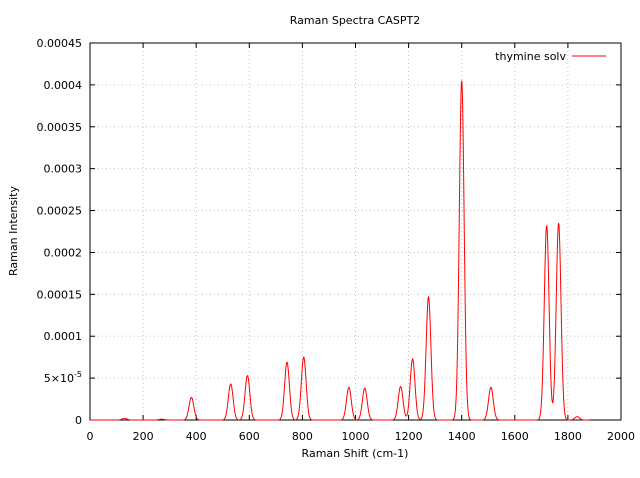  What do you see at coordinates (63, 252) in the screenshot?
I see `y-tick-label: 0.0002` at bounding box center [63, 252].